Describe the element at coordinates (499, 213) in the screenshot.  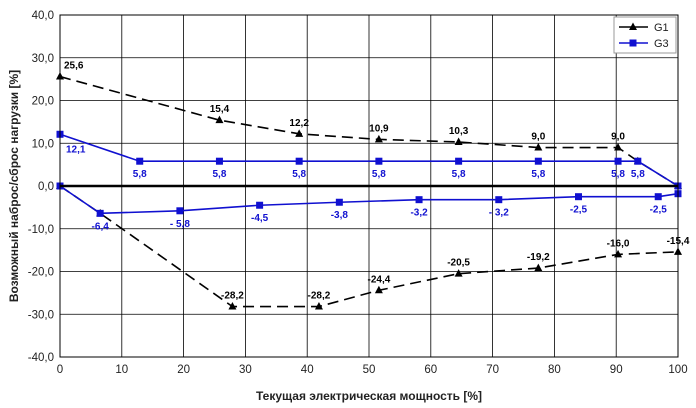
I see `data-label-g3-lower: - 3,2` at that location.